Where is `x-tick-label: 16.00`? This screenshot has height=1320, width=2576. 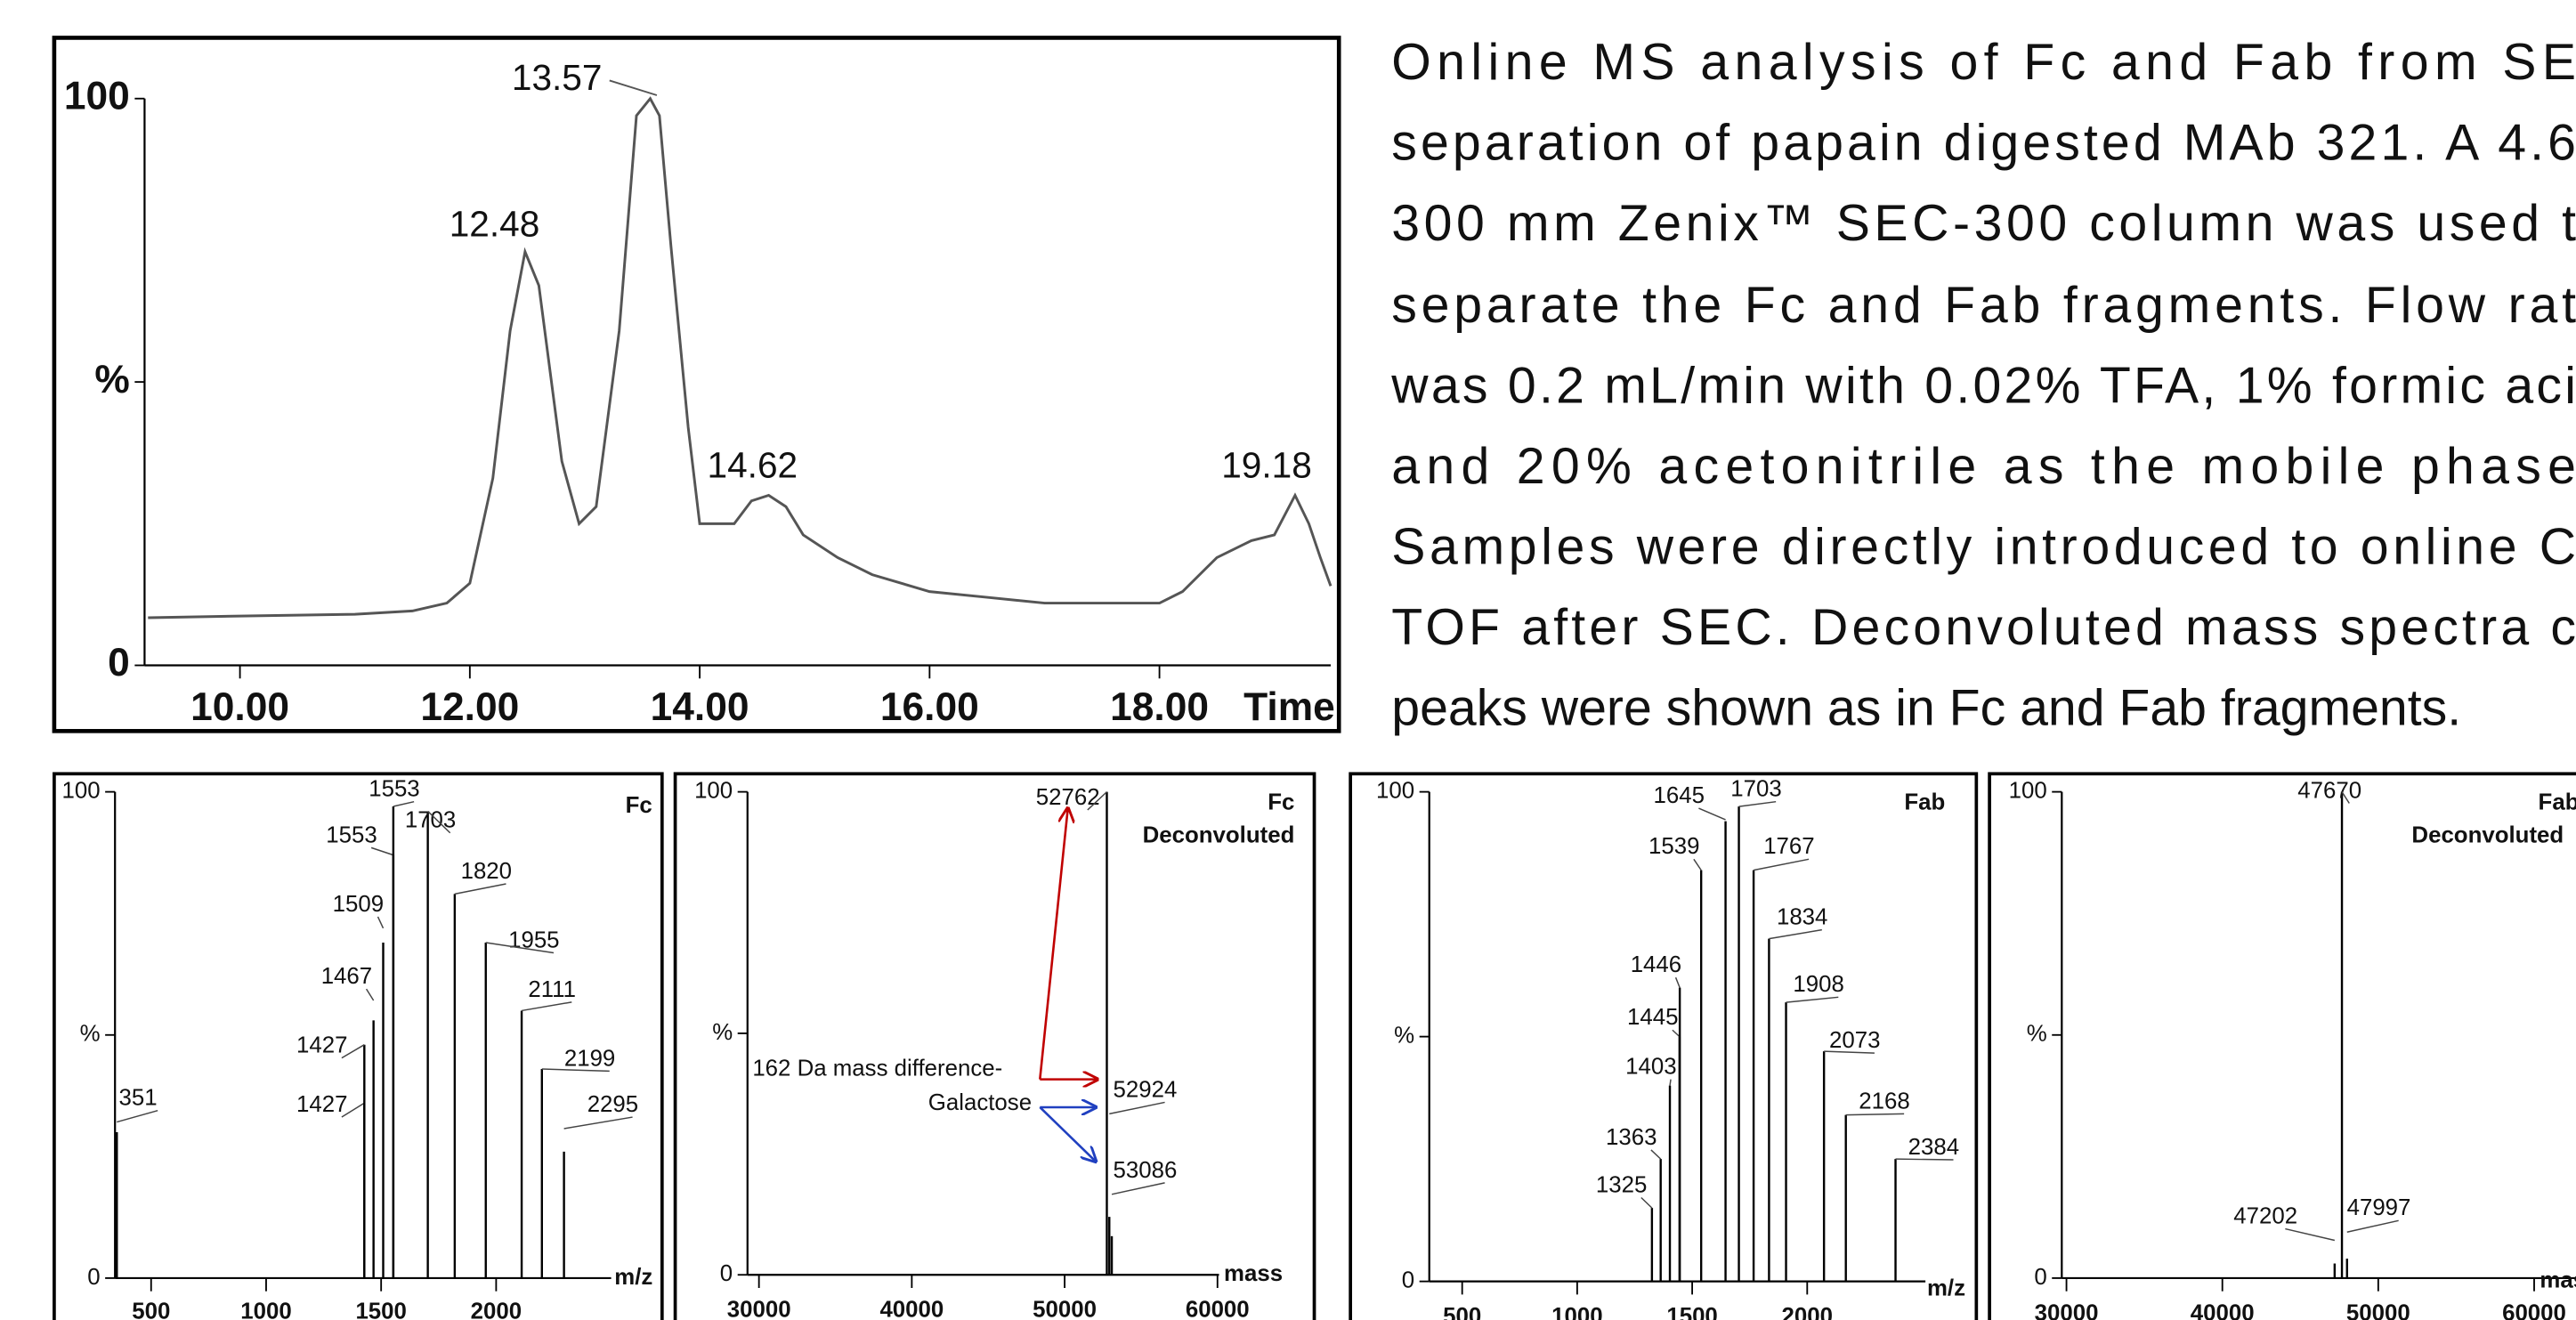 x-tick-label: 16.00 is located at coordinates (929, 707).